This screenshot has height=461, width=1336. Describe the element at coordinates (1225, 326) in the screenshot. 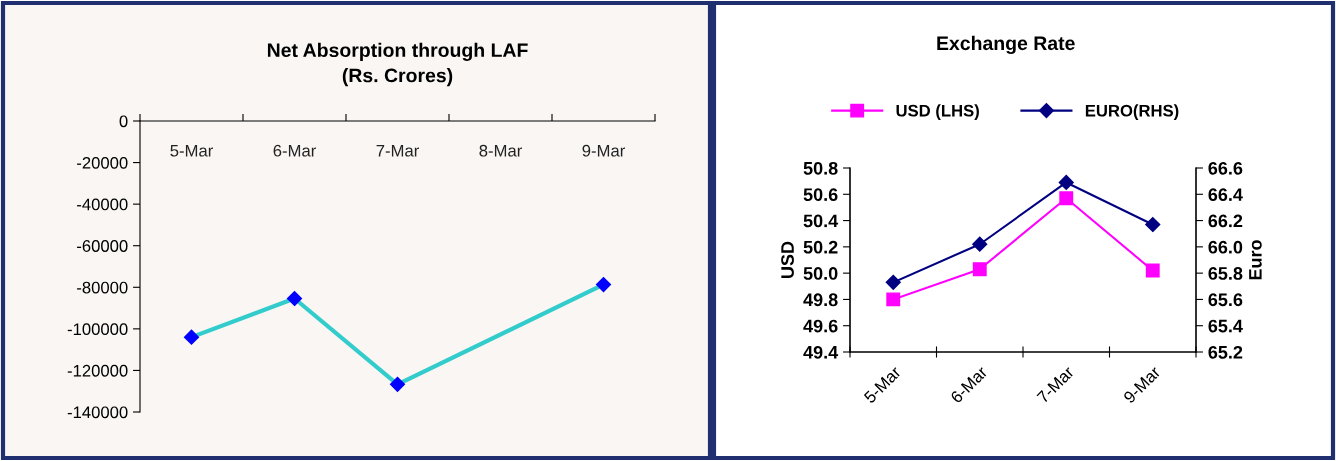

I see `y2-tick-label: 65.4` at that location.